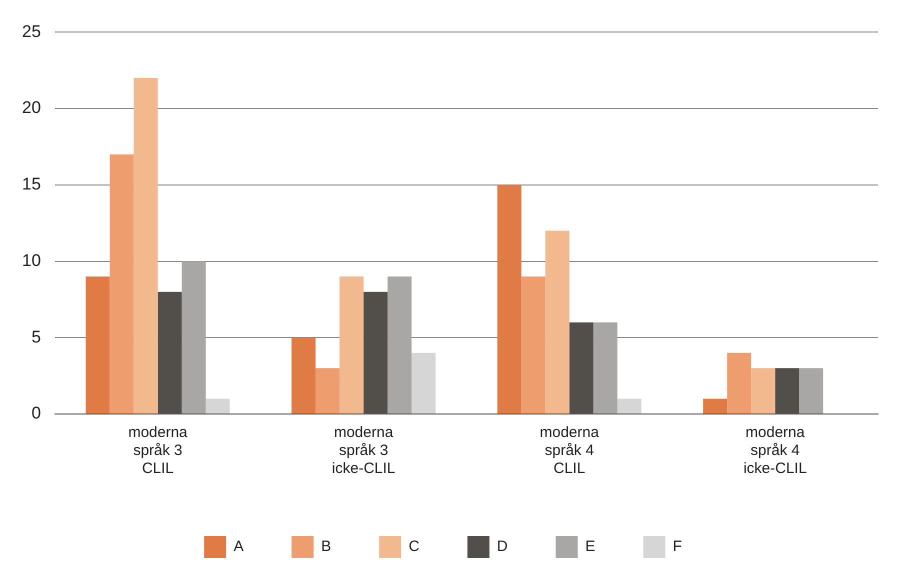 This screenshot has height=577, width=897. Describe the element at coordinates (31, 260) in the screenshot. I see `y-tick-label: 10` at that location.